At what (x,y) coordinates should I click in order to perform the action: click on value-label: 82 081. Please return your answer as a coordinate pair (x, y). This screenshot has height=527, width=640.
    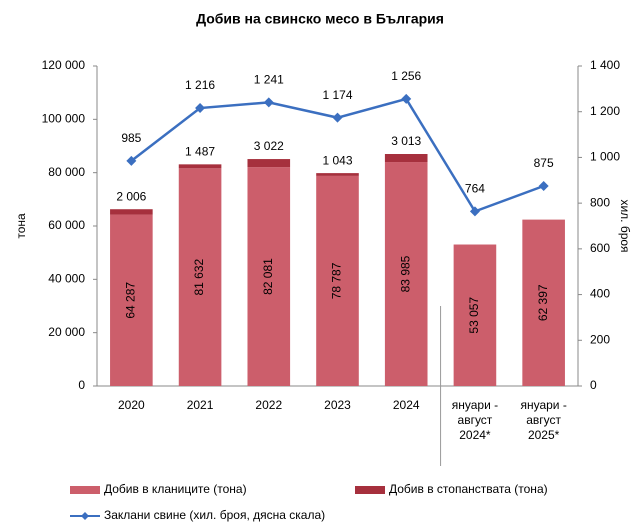
    Looking at the image, I should click on (268, 276).